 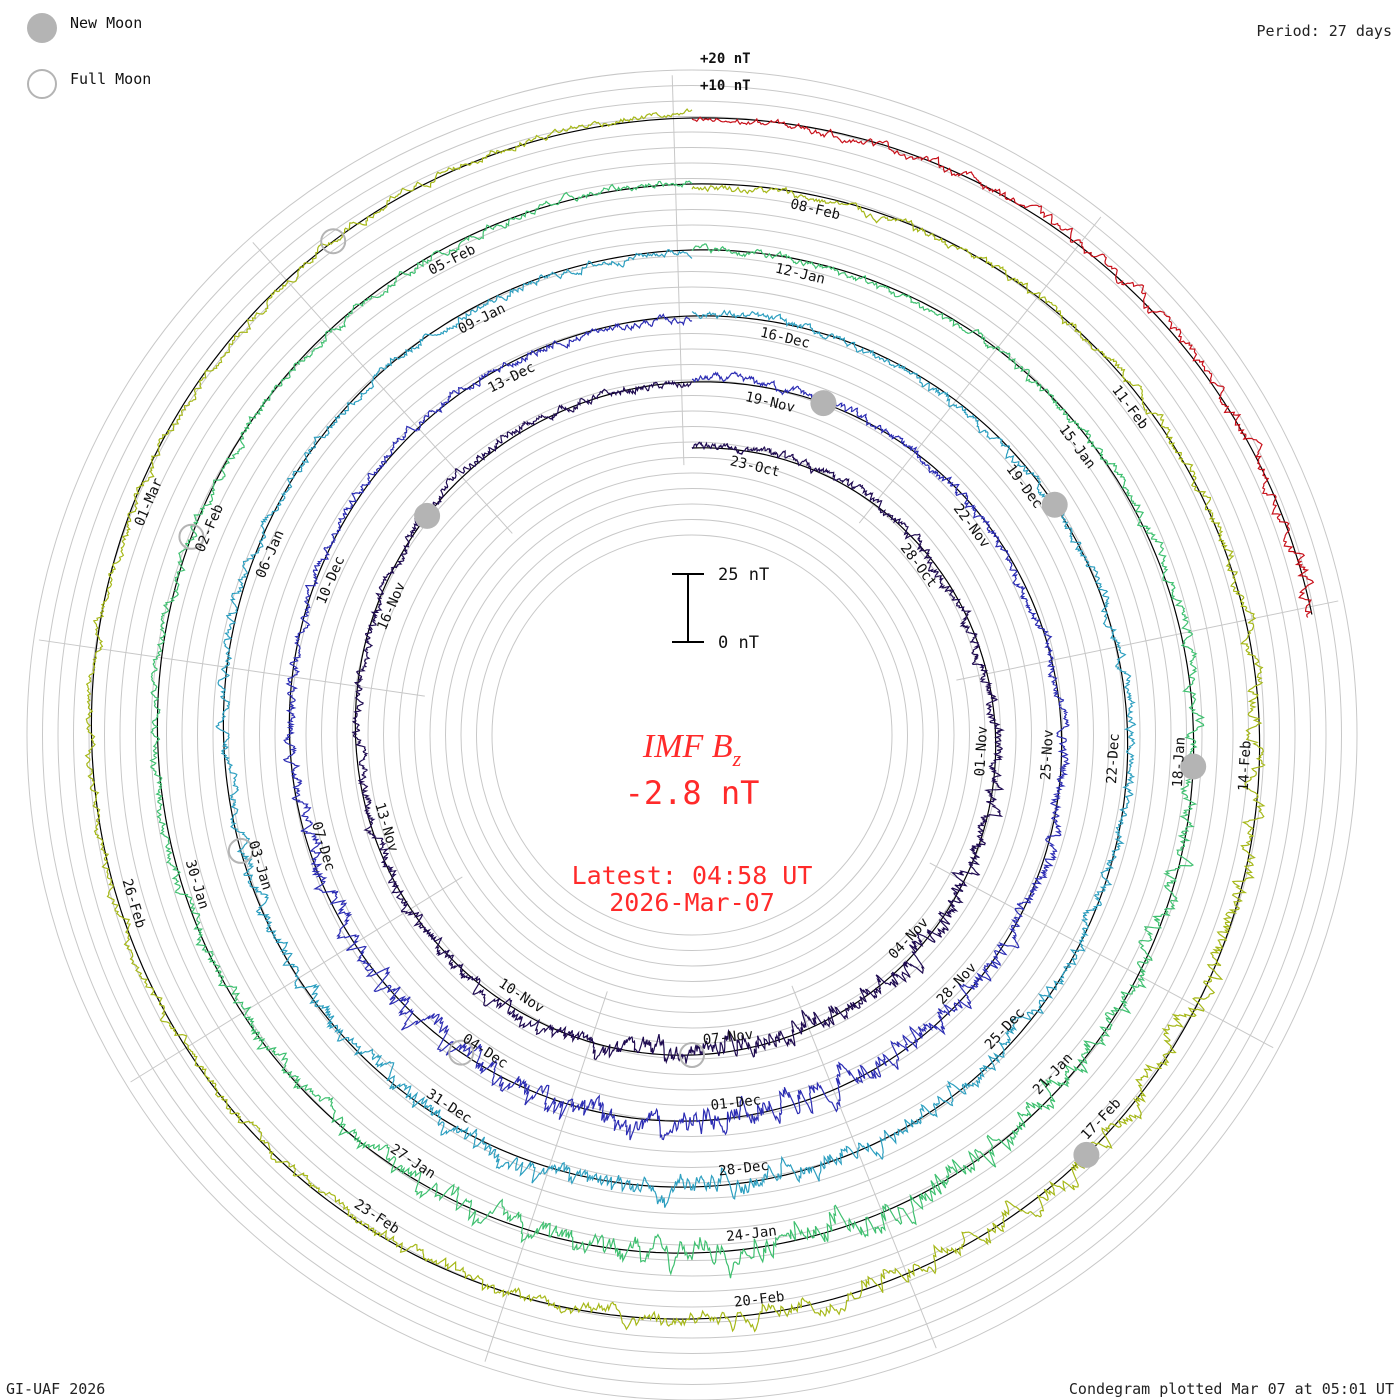 What do you see at coordinates (1245, 765) in the screenshot?
I see `date-label: 14-Feb` at bounding box center [1245, 765].